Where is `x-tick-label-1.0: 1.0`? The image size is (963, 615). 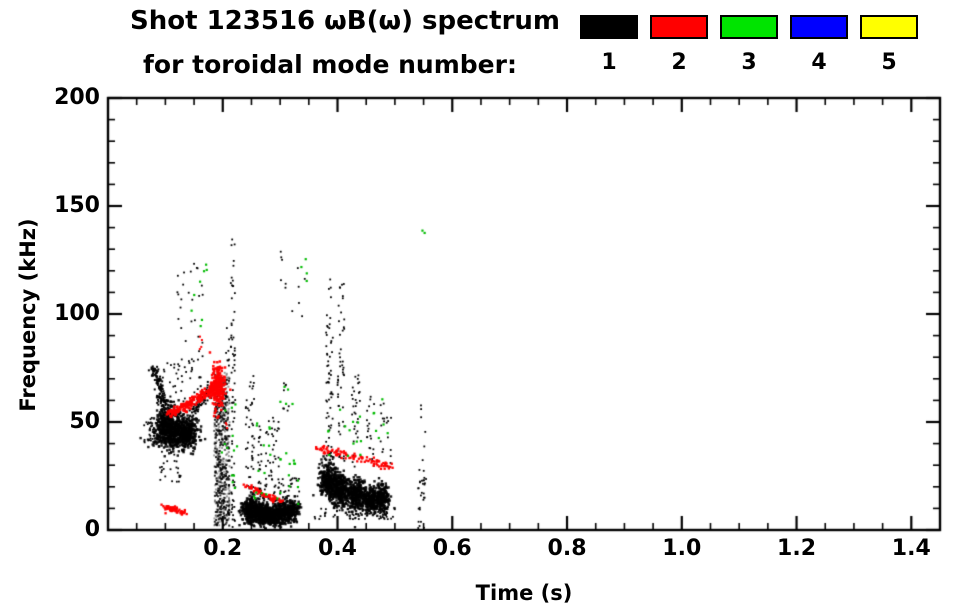
x-tick-label-1.0: 1.0 is located at coordinates (682, 548).